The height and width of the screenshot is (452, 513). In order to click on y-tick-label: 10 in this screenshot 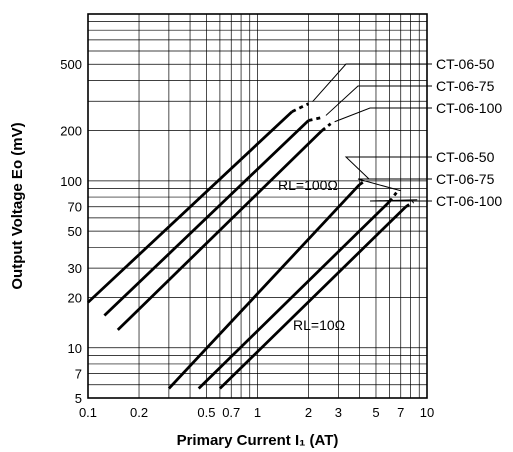, I will do `click(75, 348)`.